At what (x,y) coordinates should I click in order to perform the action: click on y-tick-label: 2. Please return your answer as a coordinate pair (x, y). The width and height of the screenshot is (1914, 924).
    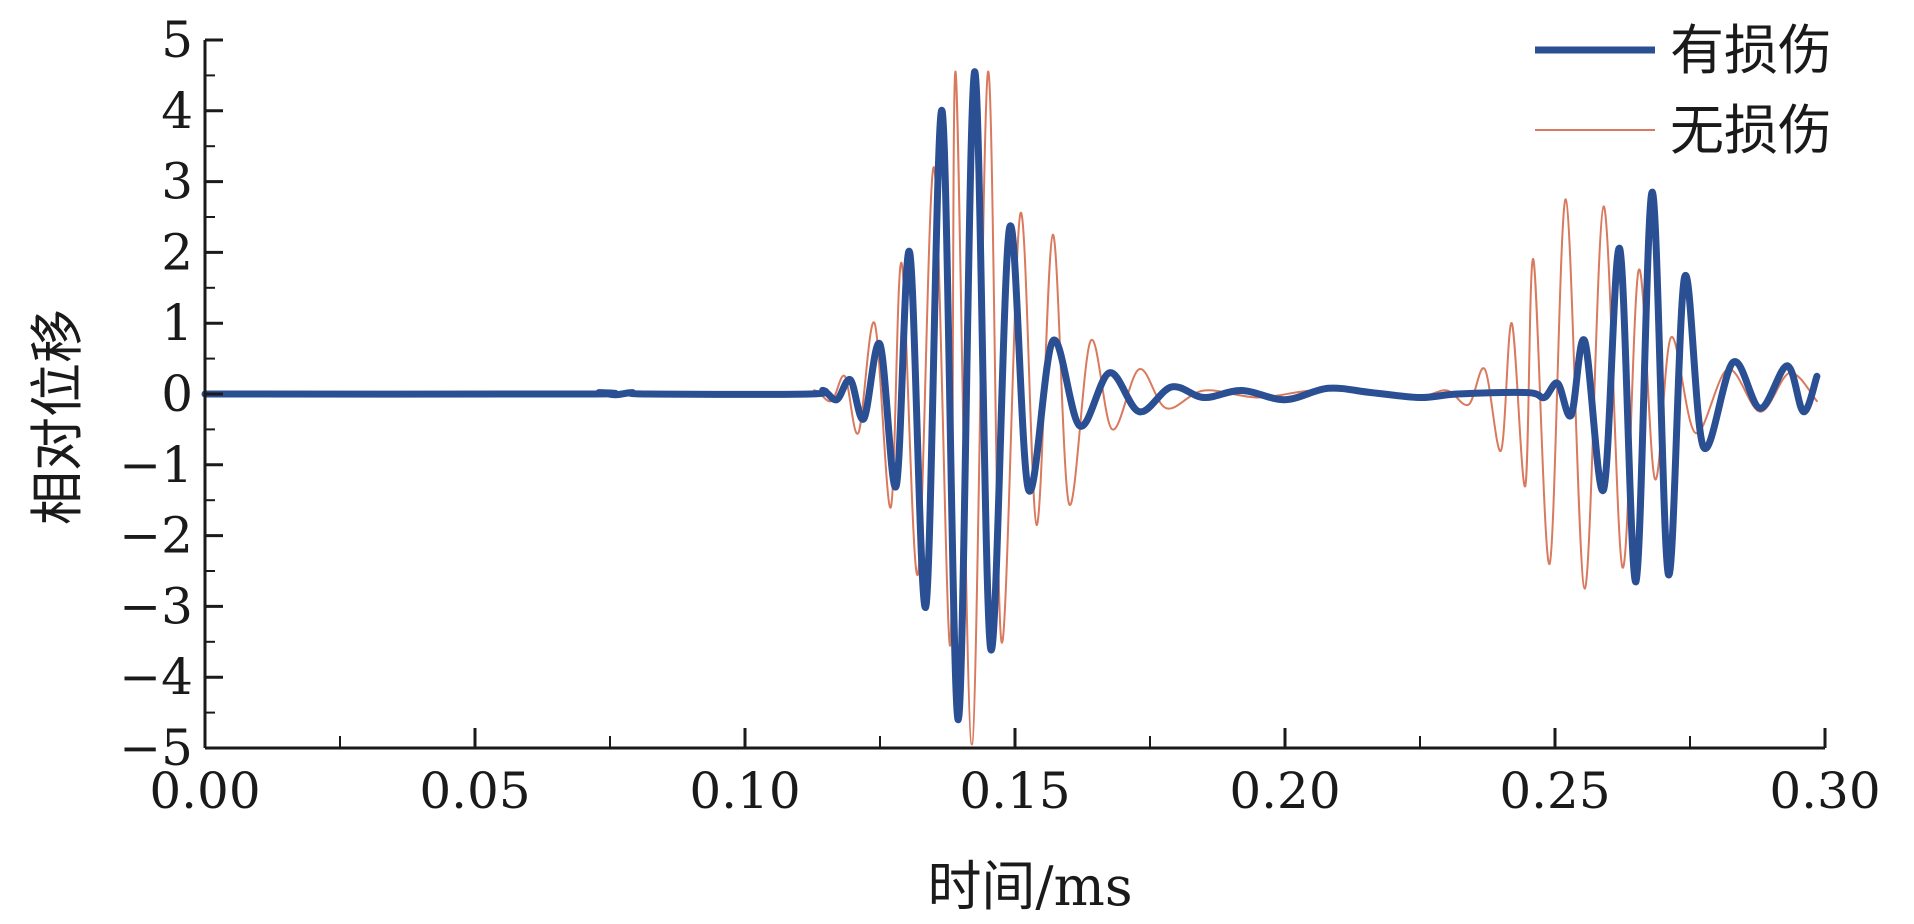
    Looking at the image, I should click on (177, 252).